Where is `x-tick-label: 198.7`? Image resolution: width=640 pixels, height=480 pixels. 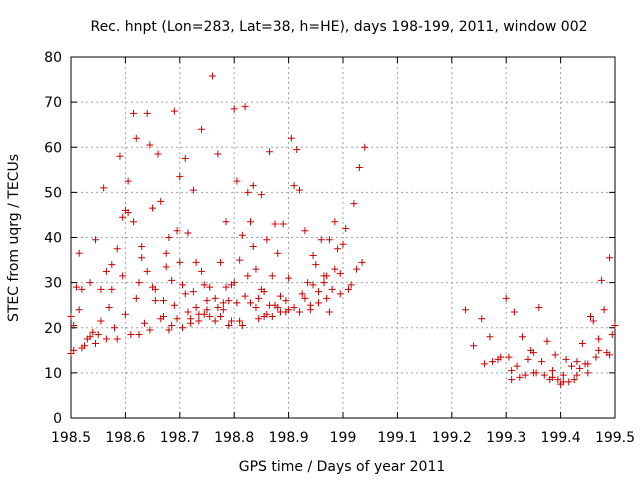
x-tick-label: 198.7 is located at coordinates (180, 438).